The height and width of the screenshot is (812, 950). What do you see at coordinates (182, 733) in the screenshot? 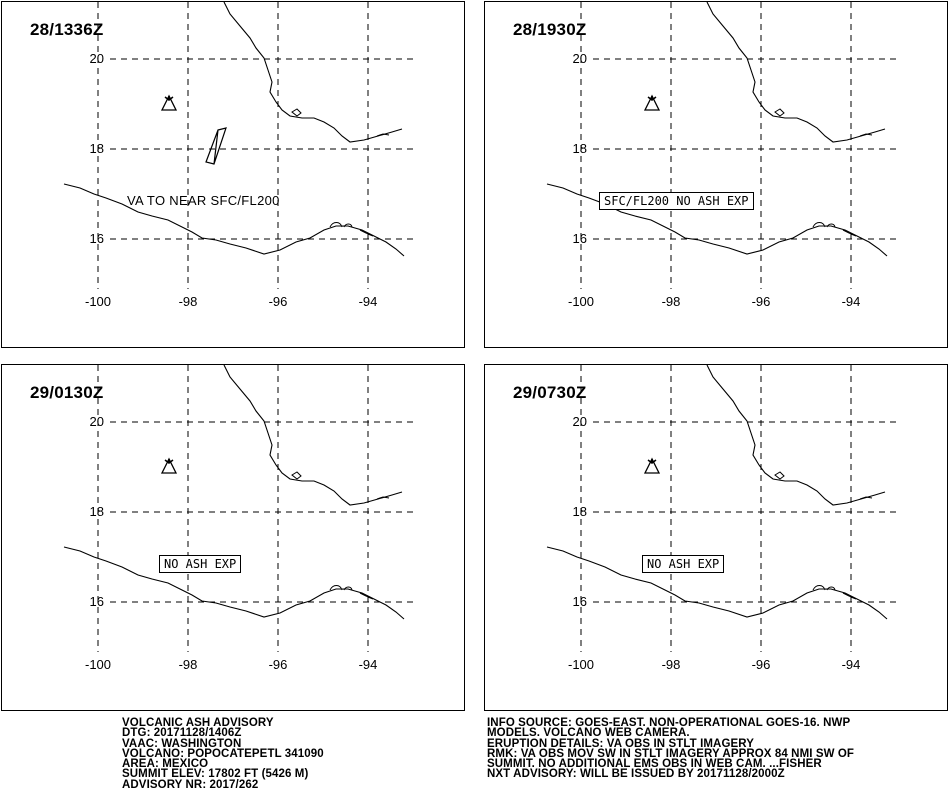
I see `advisory-line: DTG: 20171128/1406Z` at bounding box center [182, 733].